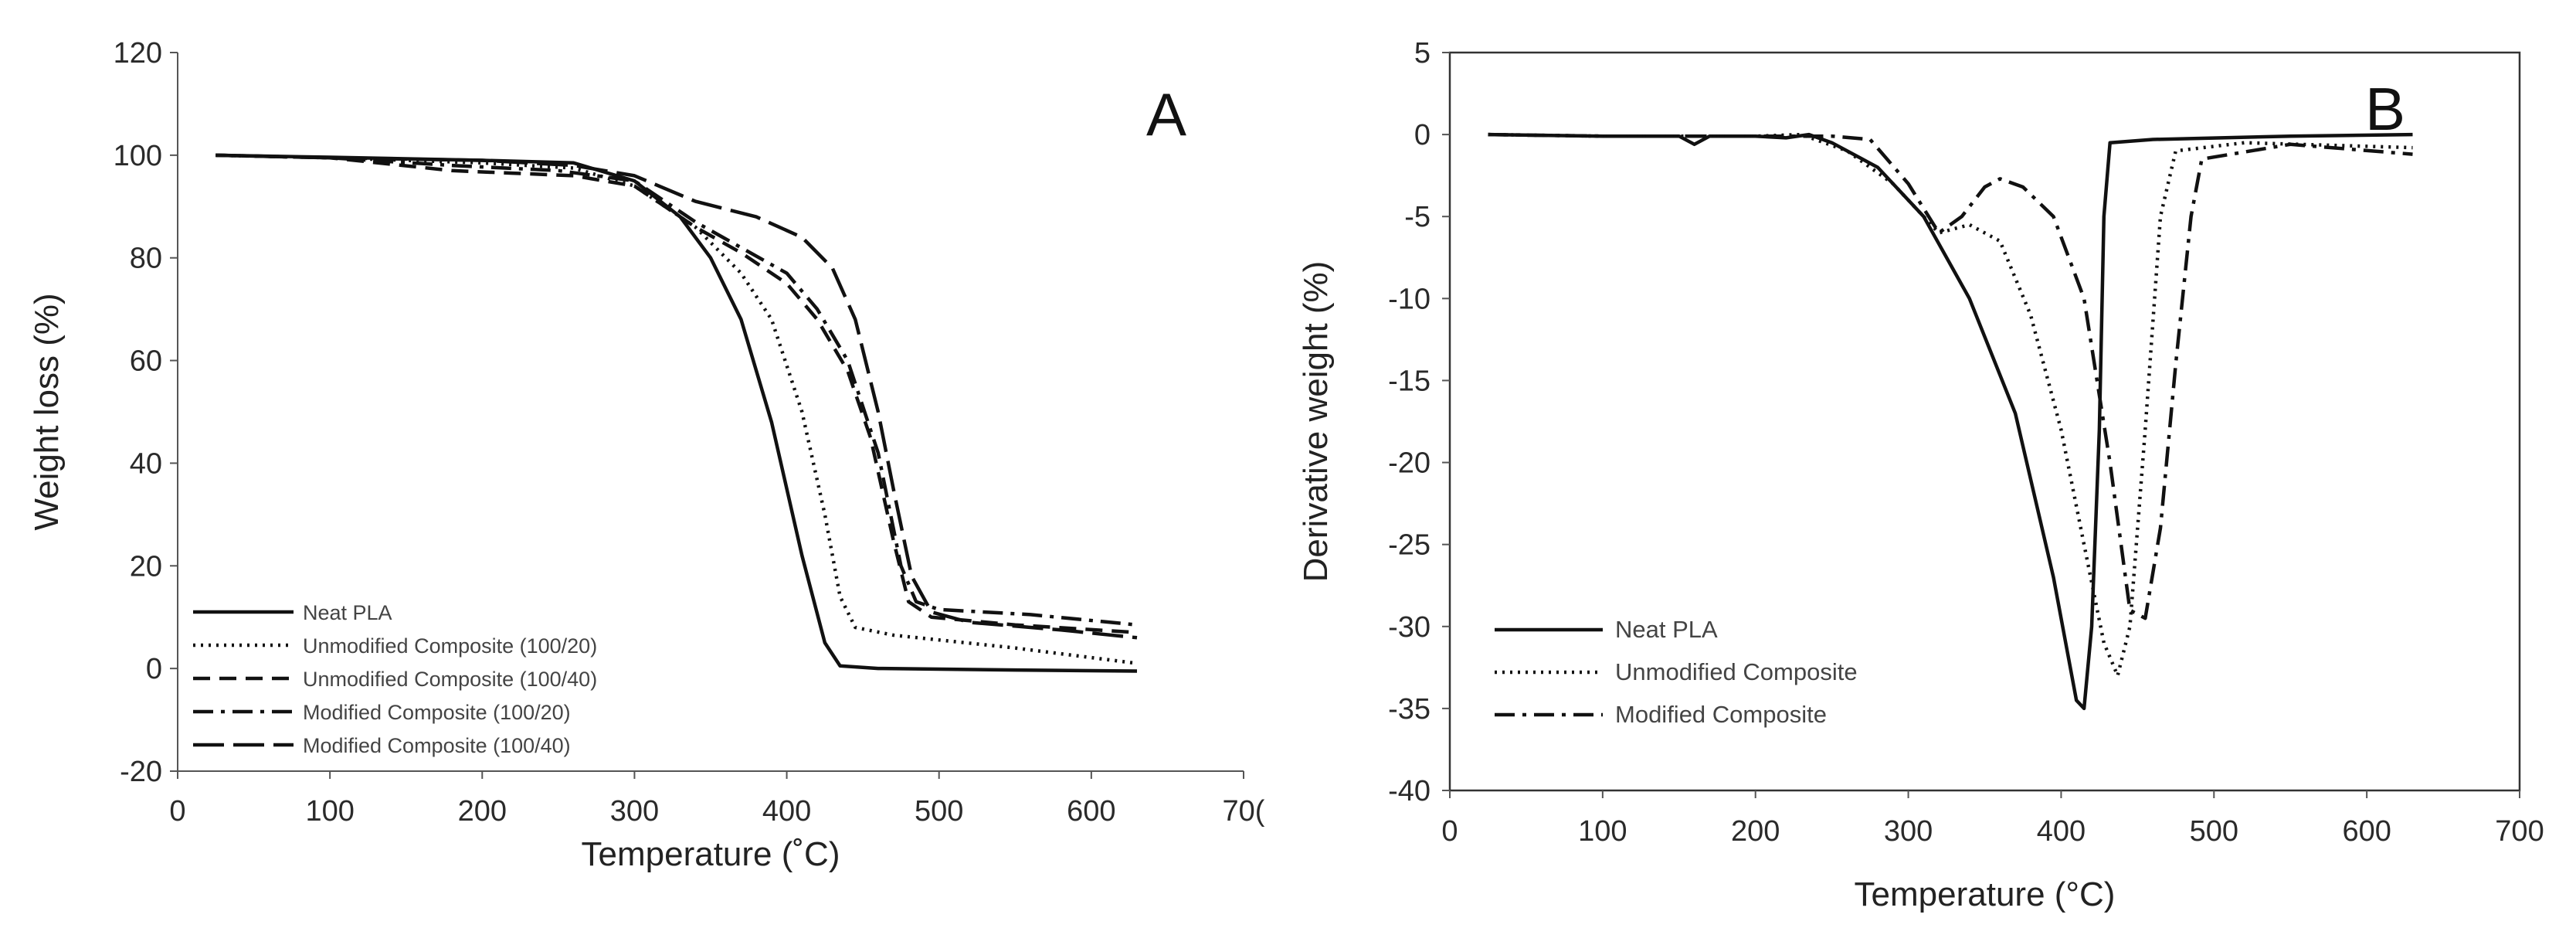 The height and width of the screenshot is (945, 2576). I want to click on panel-label: B, so click(2385, 109).